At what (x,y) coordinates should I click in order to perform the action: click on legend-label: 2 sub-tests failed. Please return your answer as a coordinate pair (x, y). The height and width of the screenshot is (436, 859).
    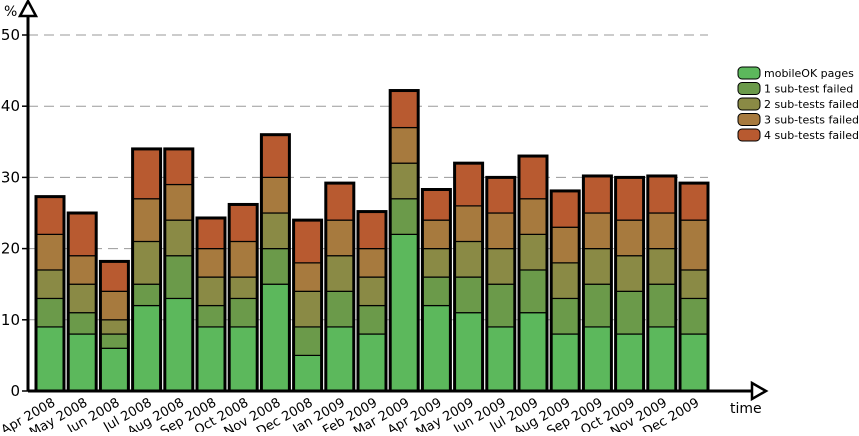
    Looking at the image, I should click on (811, 104).